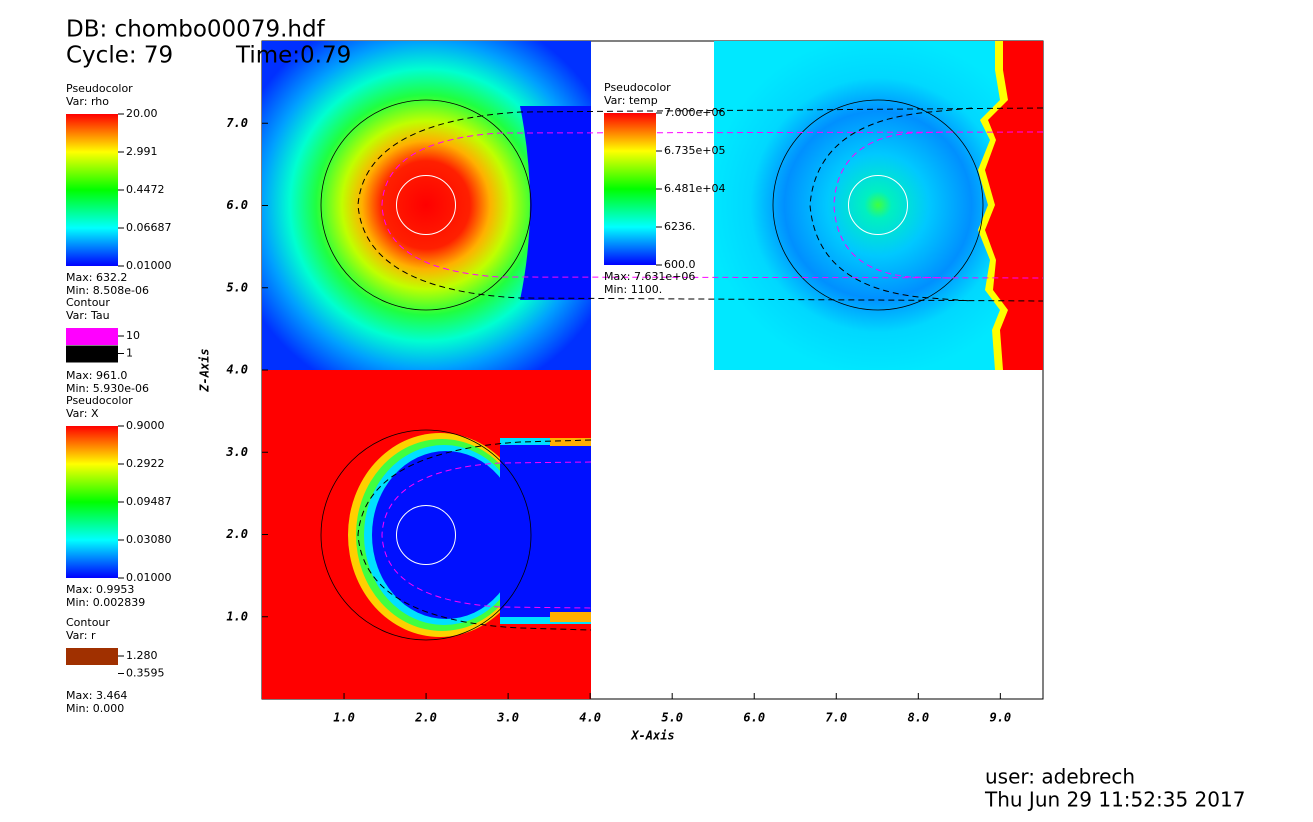 The height and width of the screenshot is (822, 1313). What do you see at coordinates (631, 100) in the screenshot?
I see `legend-var: Var: temp` at bounding box center [631, 100].